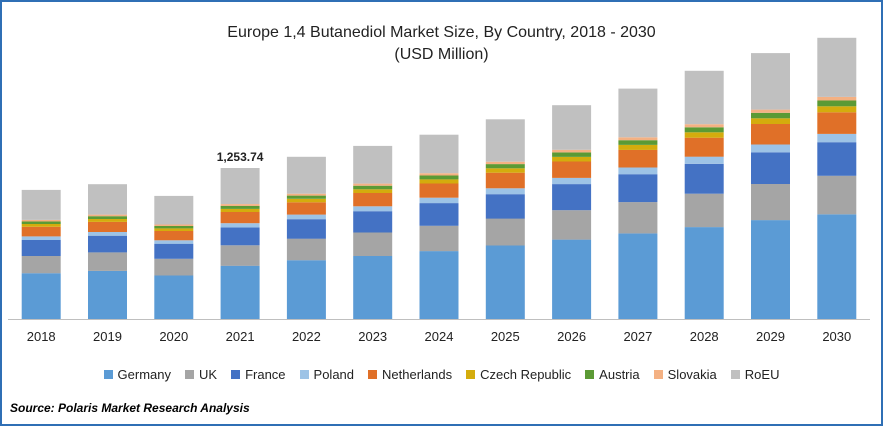 This screenshot has width=883, height=426. Describe the element at coordinates (439, 336) in the screenshot. I see `x-tick-label-2024: 2024` at that location.